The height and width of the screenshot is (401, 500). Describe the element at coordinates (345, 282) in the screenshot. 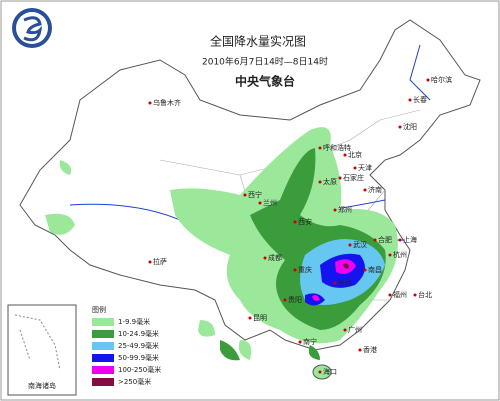

I see `city-label: 长沙` at that location.